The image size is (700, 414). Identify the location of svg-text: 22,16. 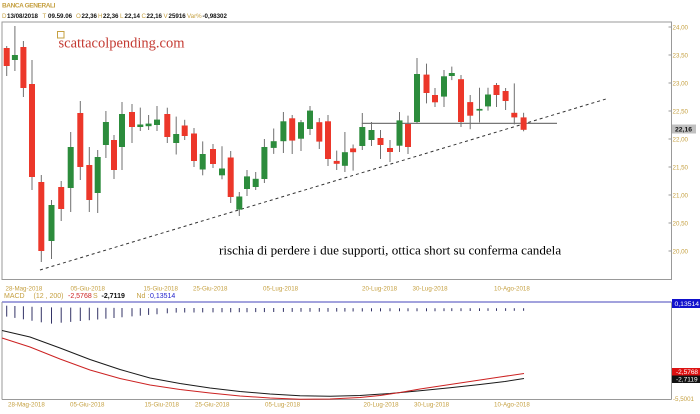
(683, 129).